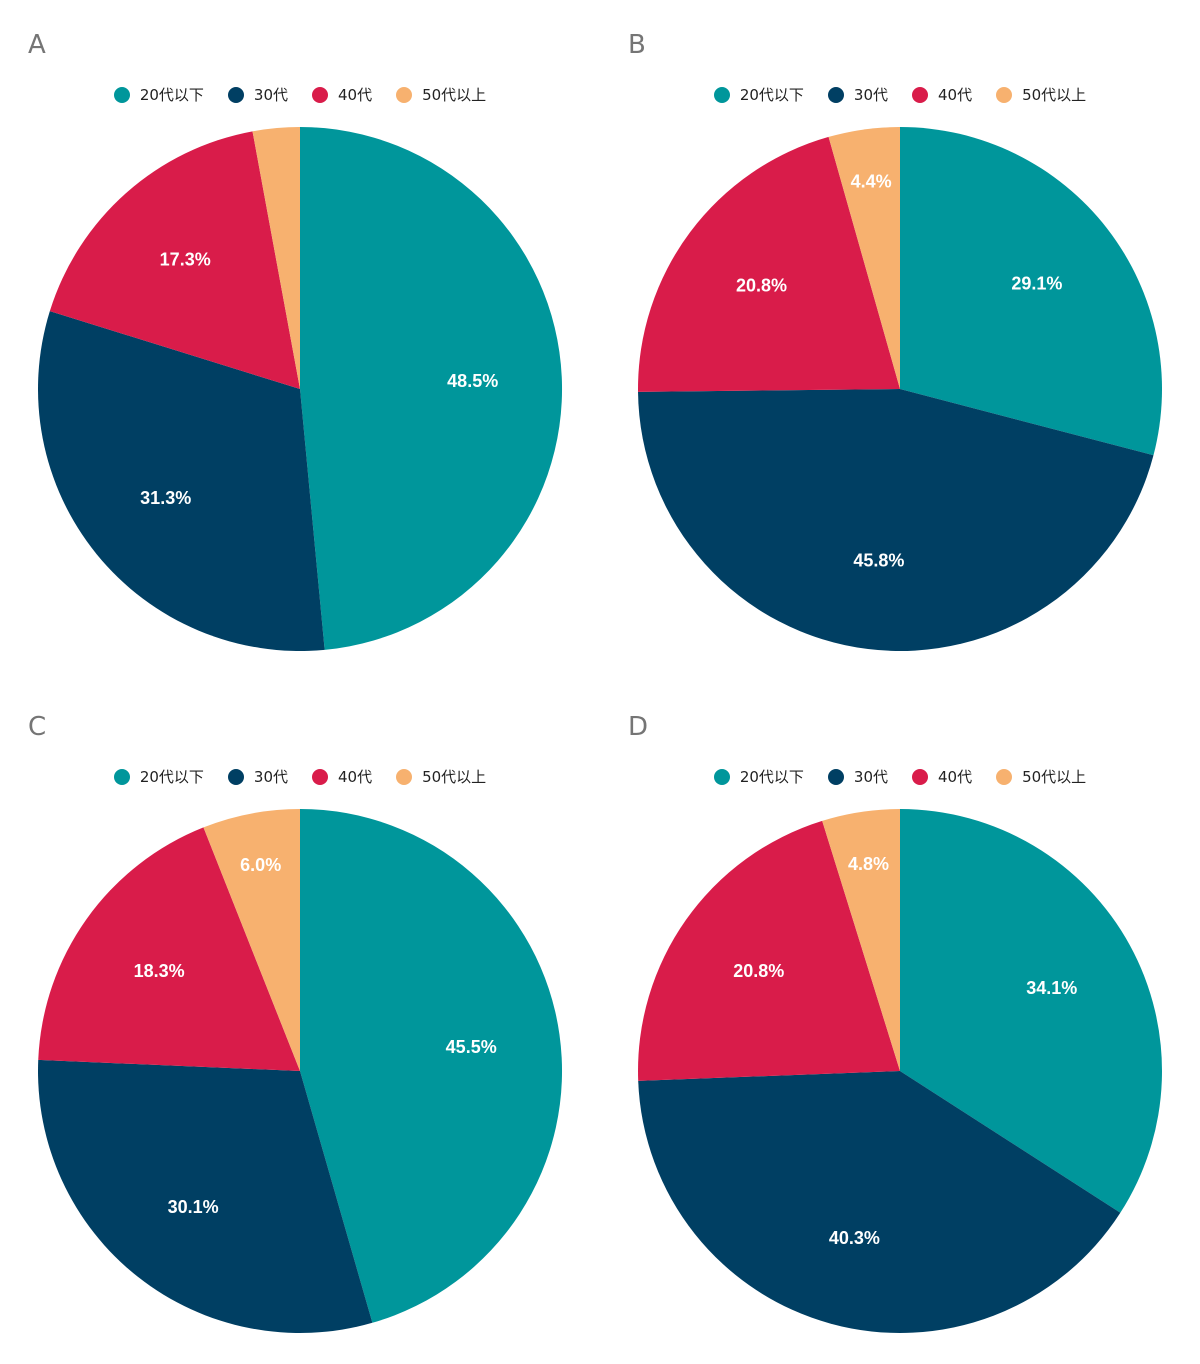 This screenshot has height=1364, width=1200. I want to click on slice-label: 29.1%, so click(1036, 283).